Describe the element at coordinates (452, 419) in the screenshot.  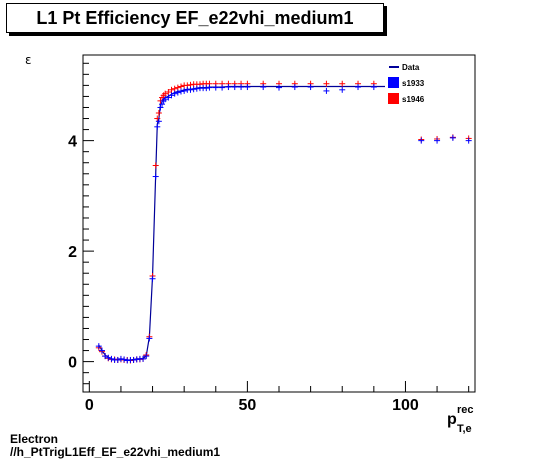
I see `x-axis-label: p` at that location.